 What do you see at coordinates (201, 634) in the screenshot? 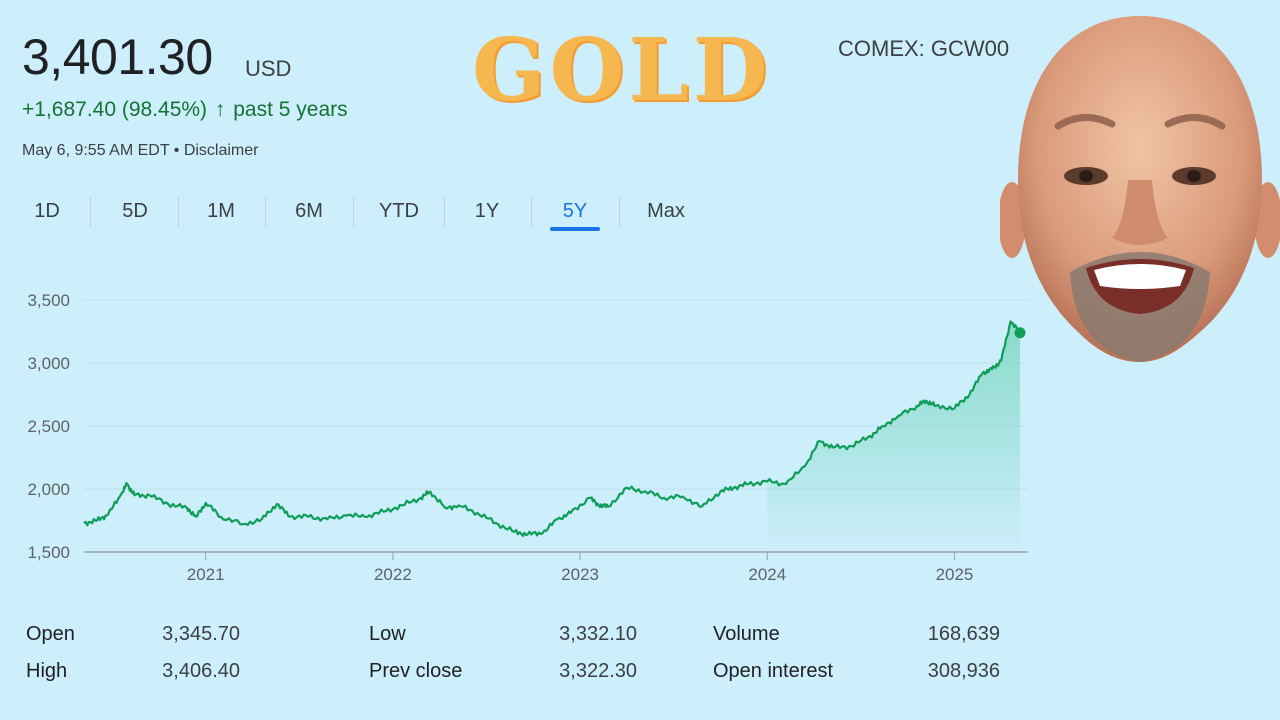
I see `stat-open-value: 3,345.70` at bounding box center [201, 634].